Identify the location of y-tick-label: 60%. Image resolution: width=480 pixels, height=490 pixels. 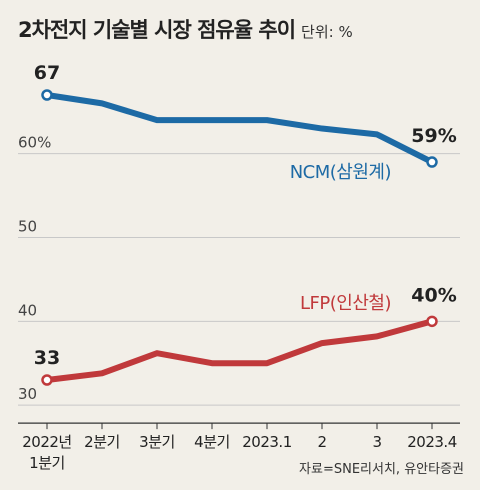
(34, 143).